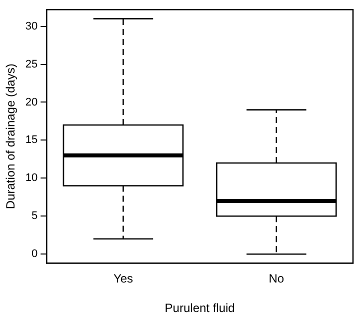 The width and height of the screenshot is (363, 320). Describe the element at coordinates (123, 279) in the screenshot. I see `x-tick-label: Yes` at that location.